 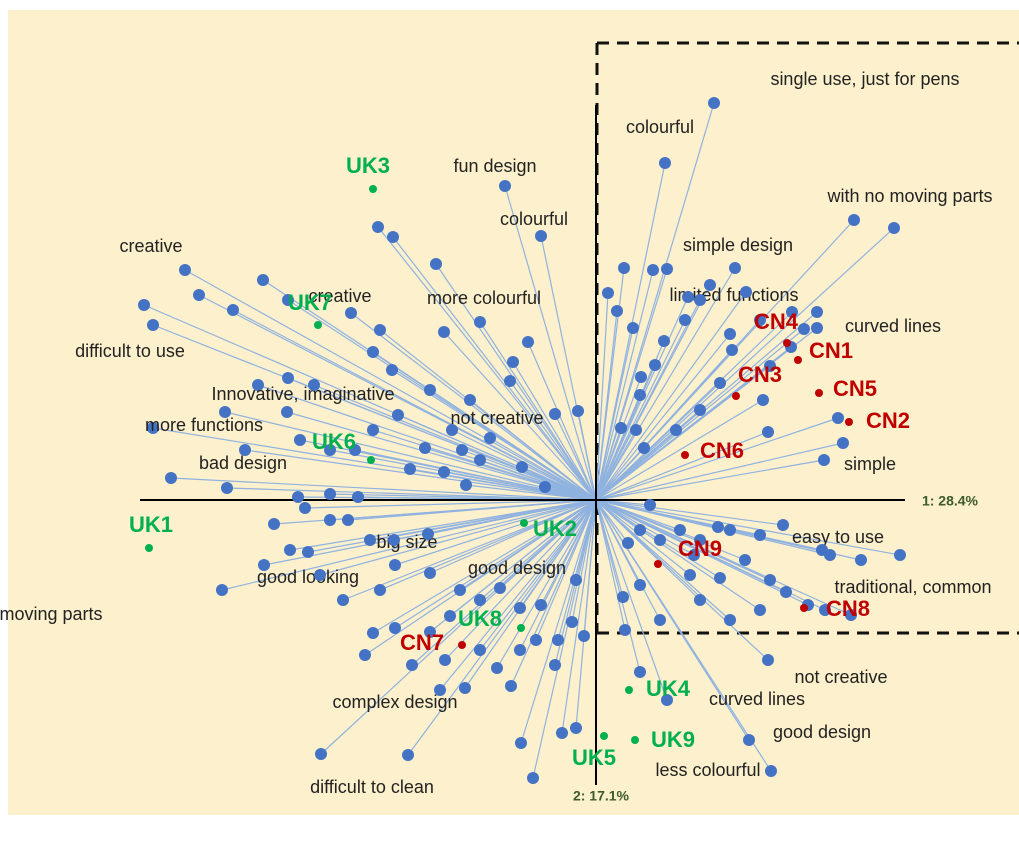 What do you see at coordinates (151, 524) in the screenshot?
I see `object-label: UK1` at bounding box center [151, 524].